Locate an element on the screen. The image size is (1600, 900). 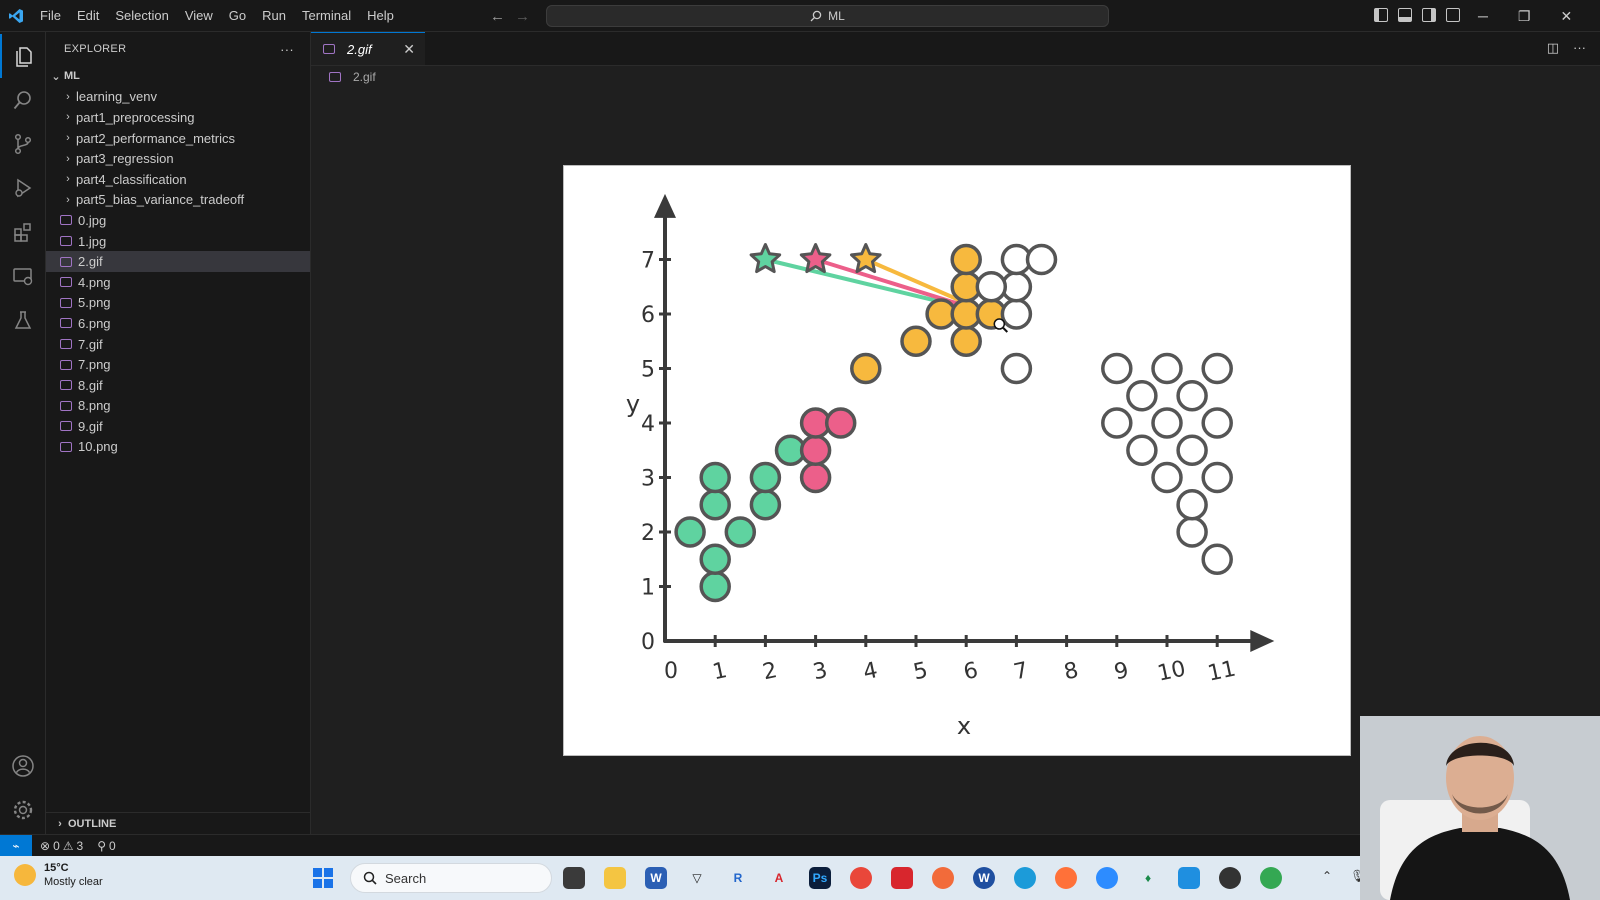
ports-indicator: ⚲ 0 is located at coordinates (106, 846).